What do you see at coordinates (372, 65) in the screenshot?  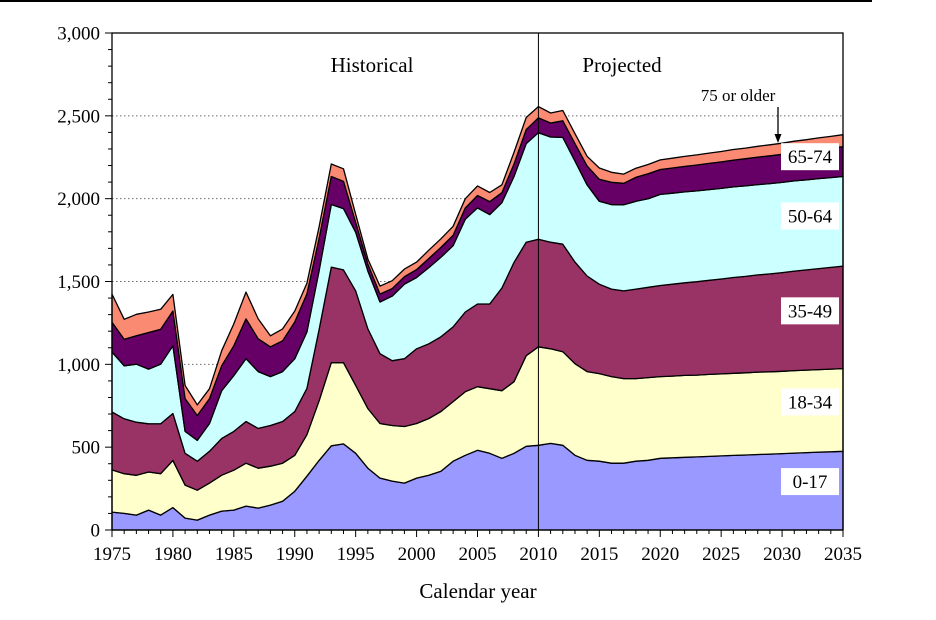 I see `historical-label: Historical` at bounding box center [372, 65].